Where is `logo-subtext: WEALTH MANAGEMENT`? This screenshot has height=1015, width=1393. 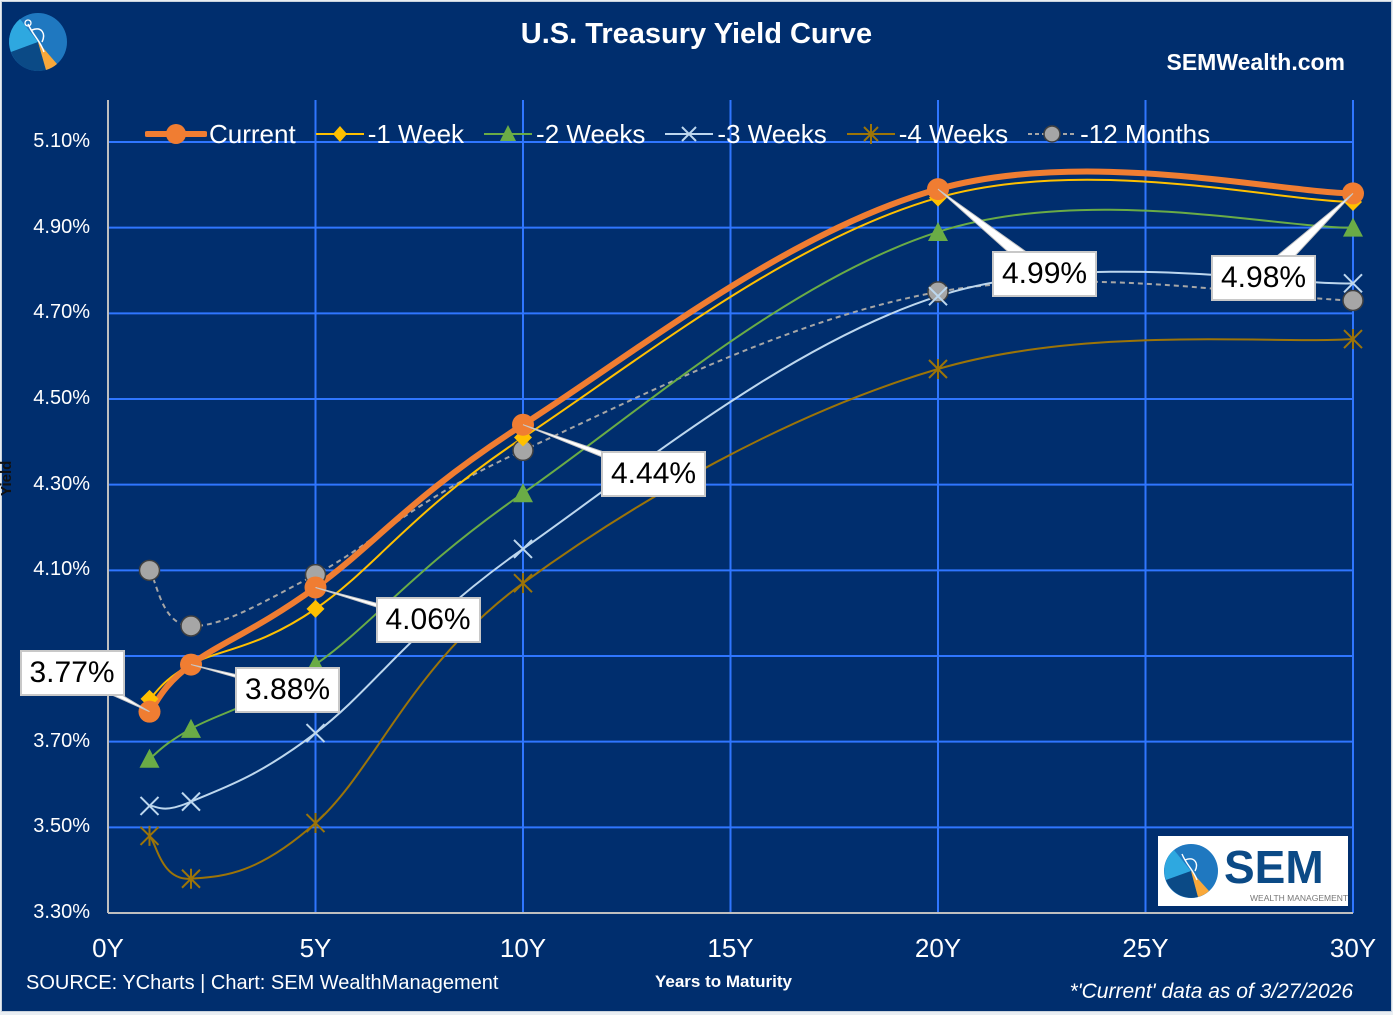
logo-subtext: WEALTH MANAGEMENT is located at coordinates (1299, 898).